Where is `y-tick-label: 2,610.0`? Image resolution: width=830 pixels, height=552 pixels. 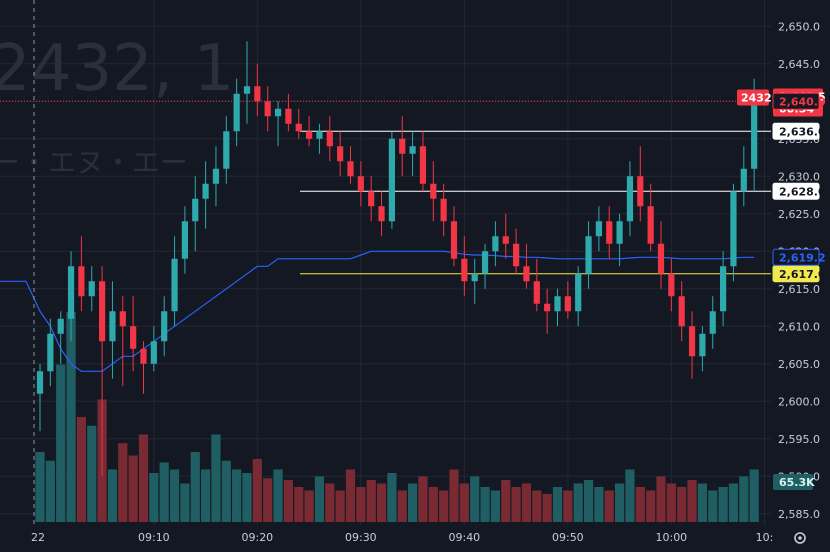 y-tick-label: 2,610.0 is located at coordinates (799, 326).